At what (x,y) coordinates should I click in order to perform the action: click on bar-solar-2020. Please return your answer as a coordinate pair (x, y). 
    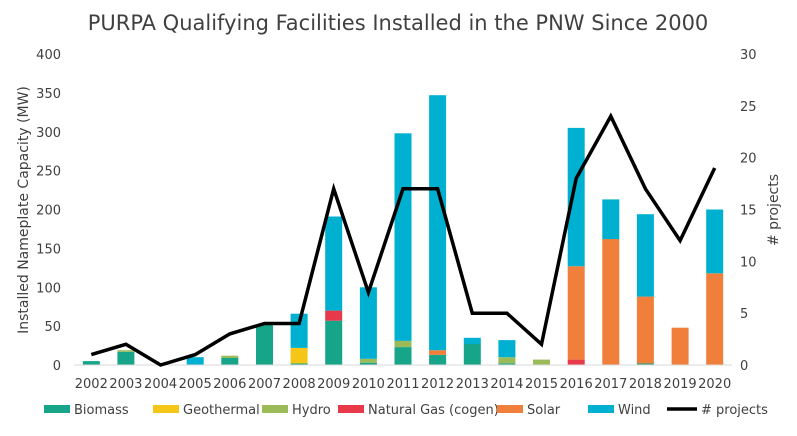
    Looking at the image, I should click on (715, 319).